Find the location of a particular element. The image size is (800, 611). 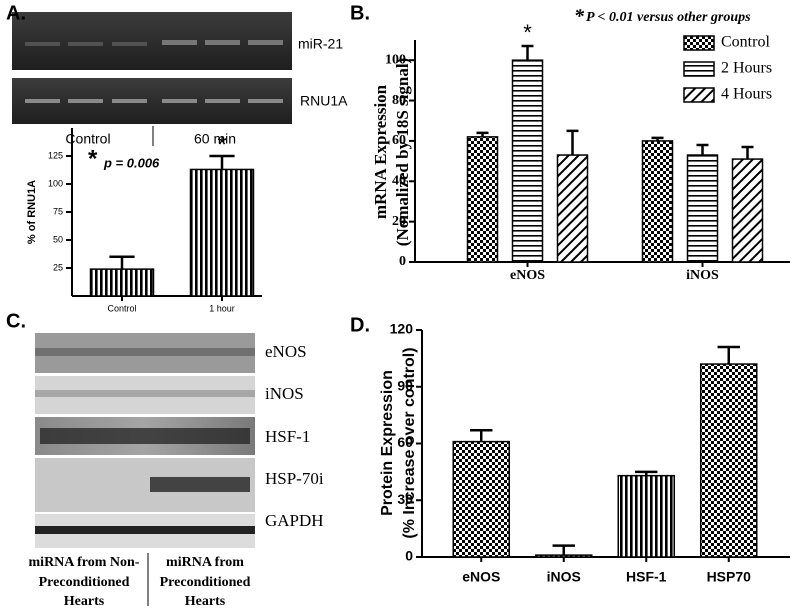

legend-label: Control is located at coordinates (745, 42).